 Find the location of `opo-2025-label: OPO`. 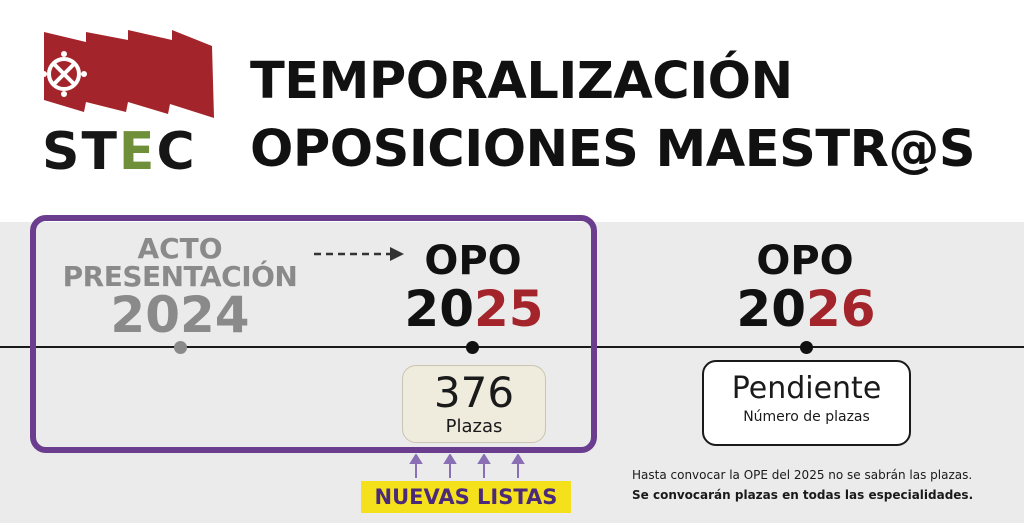

opo-2025-label: OPO is located at coordinates (473, 261).